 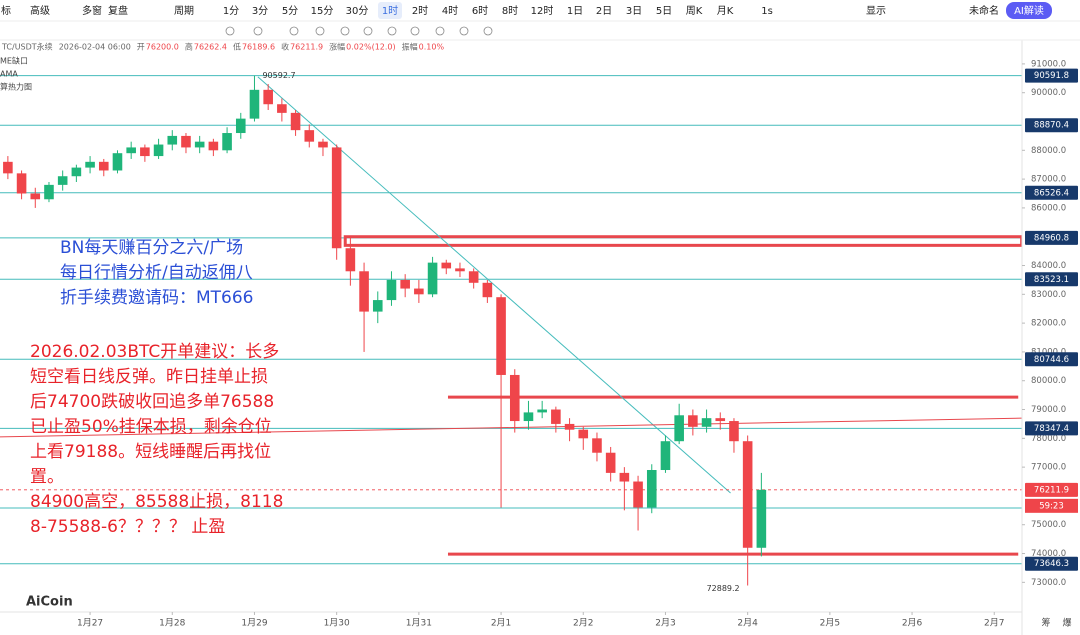 What do you see at coordinates (231, 11) in the screenshot?
I see `period: 1分` at bounding box center [231, 11].